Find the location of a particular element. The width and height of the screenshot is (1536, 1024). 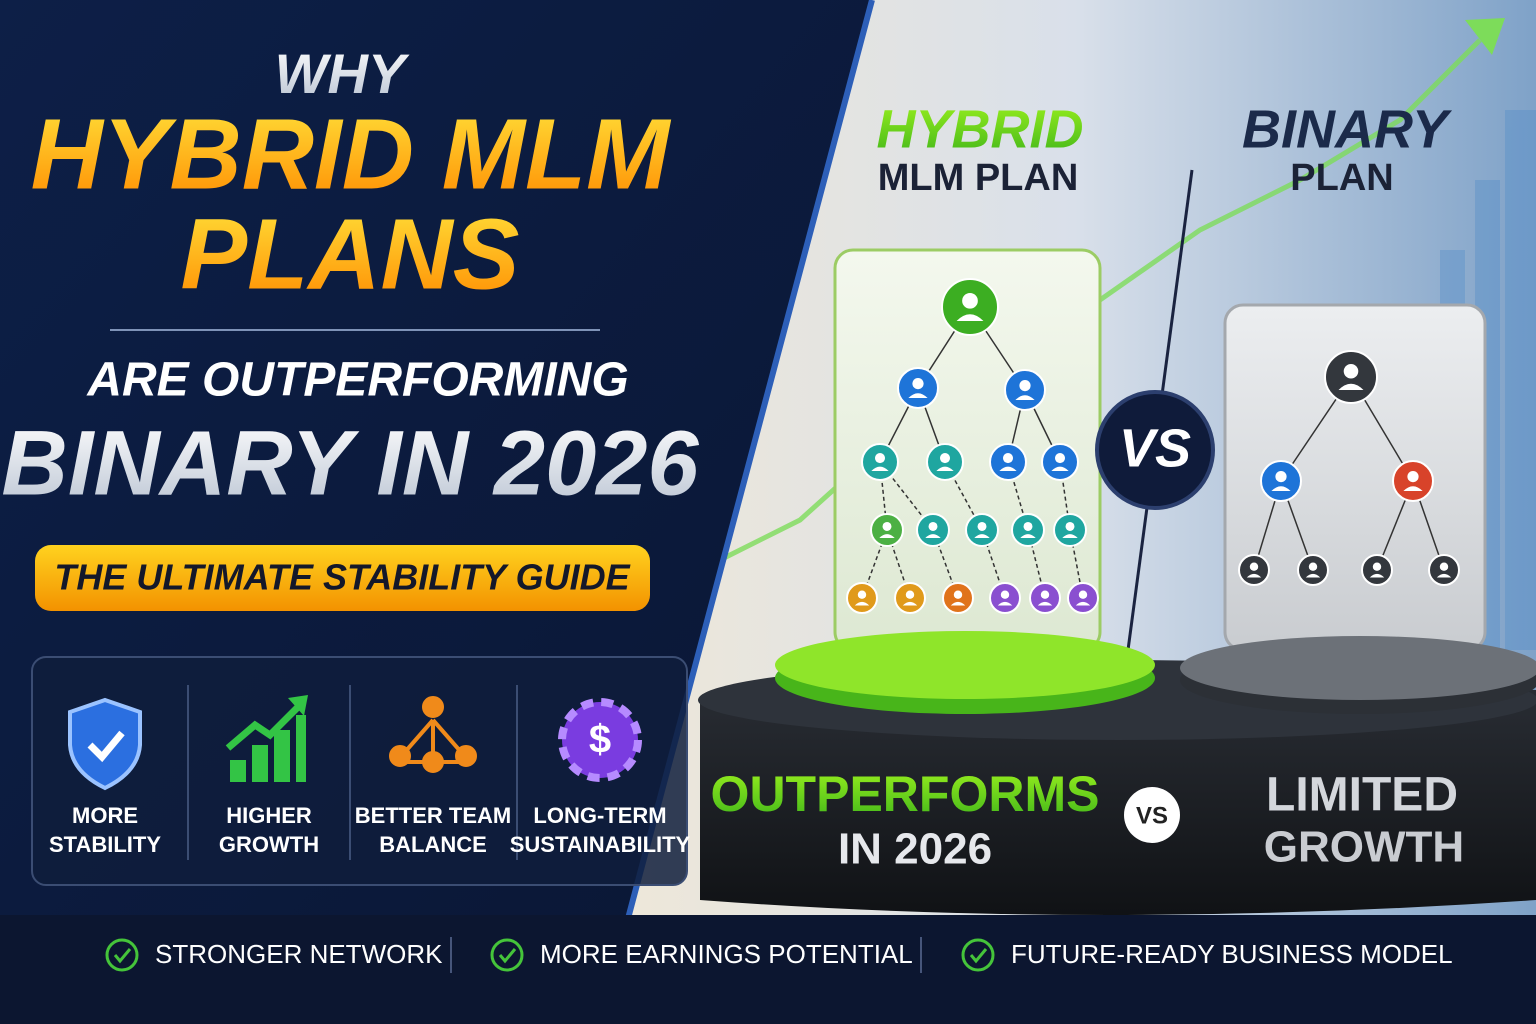

verdict: OUTPERFORMS is located at coordinates (905, 794).